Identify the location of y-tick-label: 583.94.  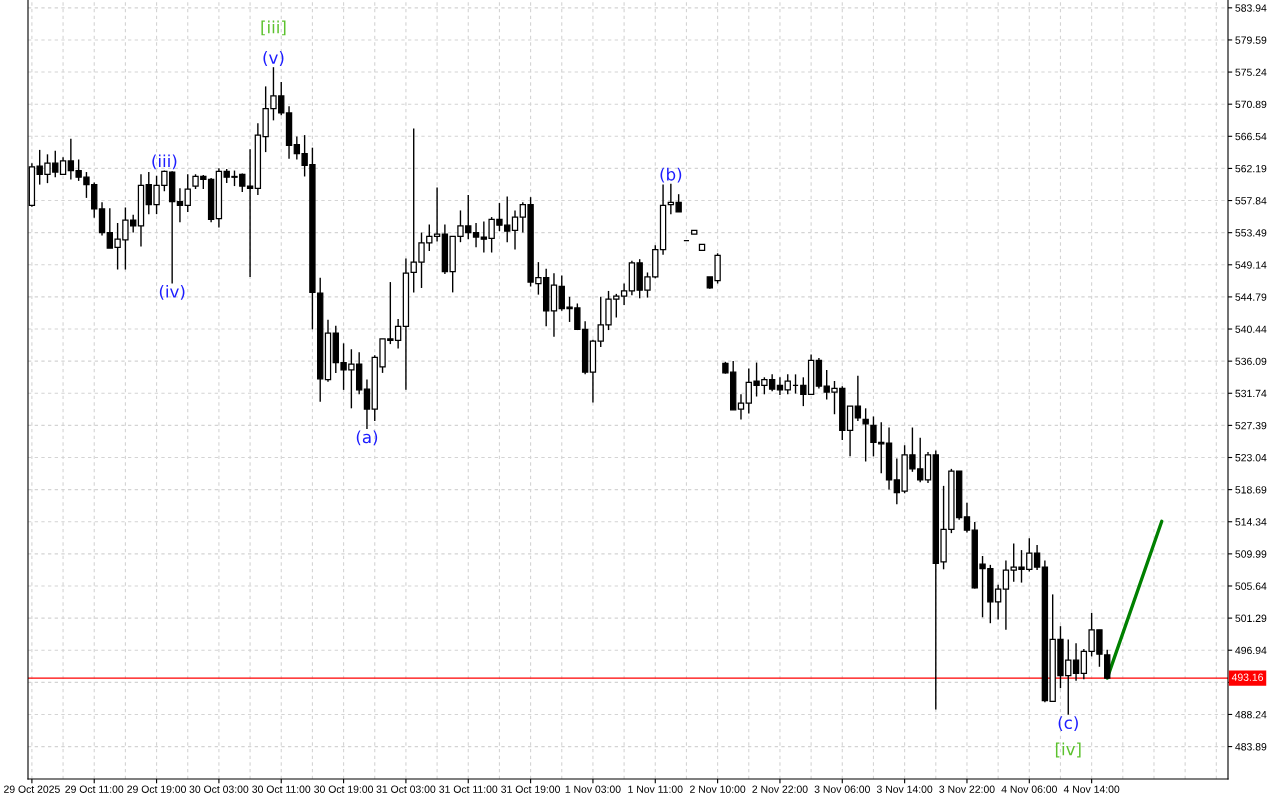
(1251, 8).